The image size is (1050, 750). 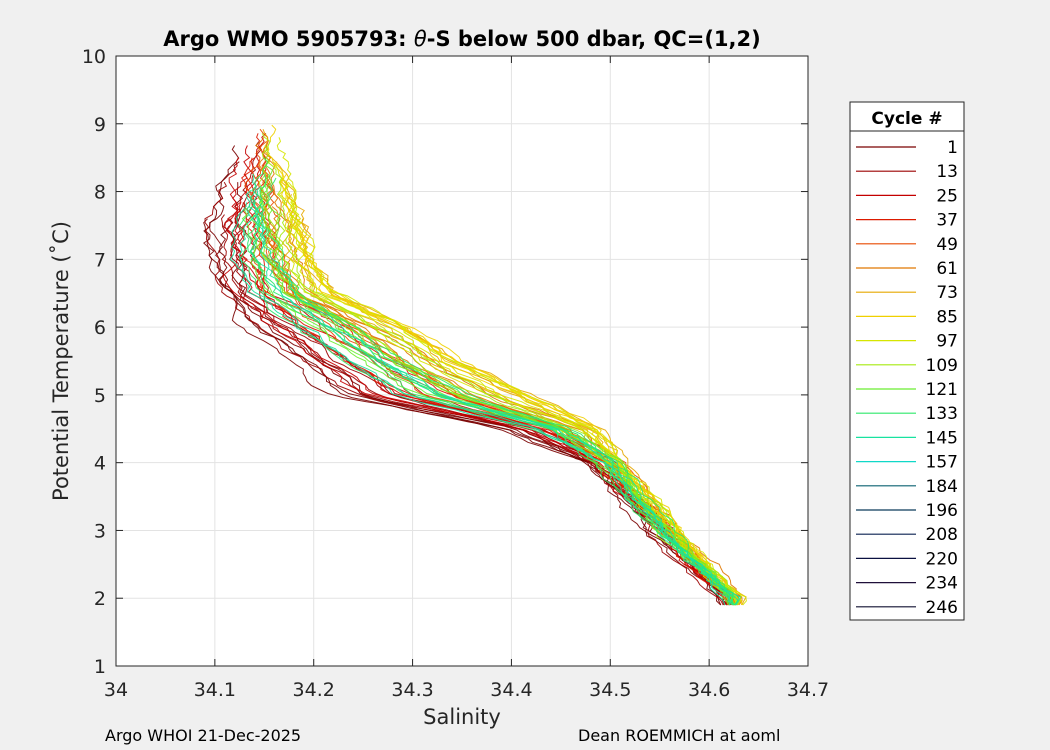 What do you see at coordinates (947, 221) in the screenshot?
I see `legend-label-37: 37` at bounding box center [947, 221].